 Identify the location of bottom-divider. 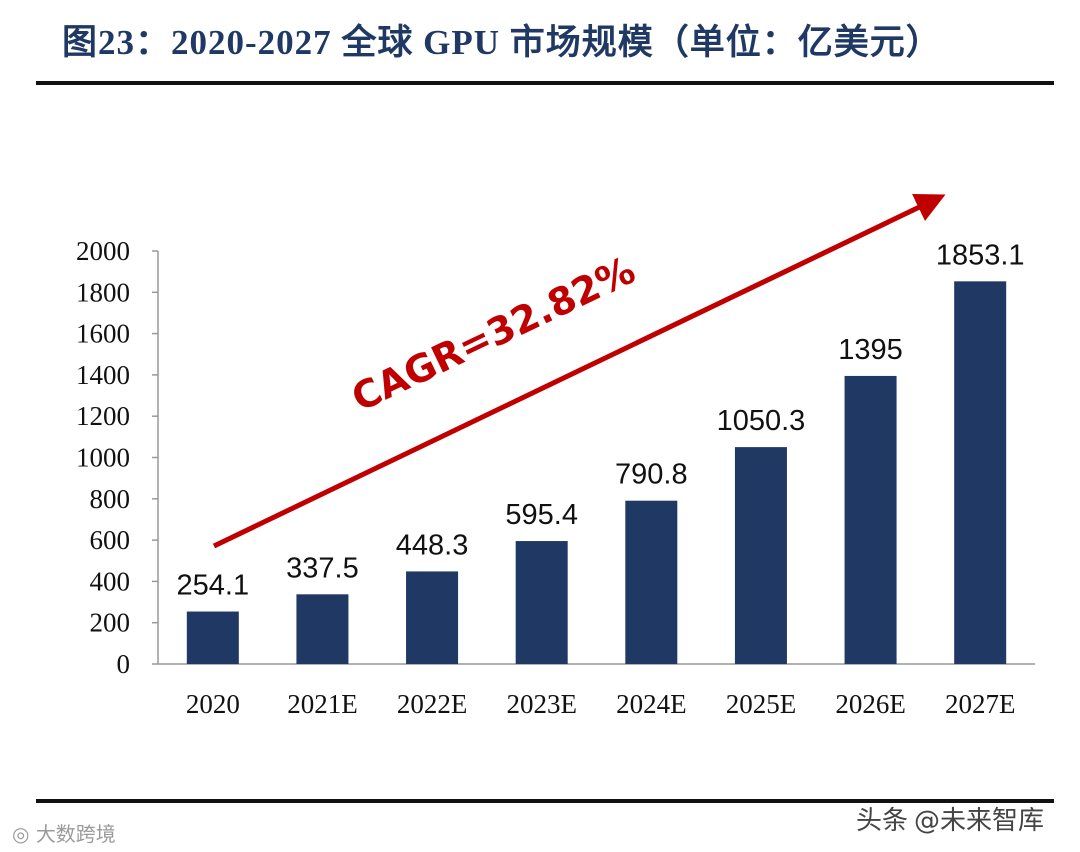
(545, 801).